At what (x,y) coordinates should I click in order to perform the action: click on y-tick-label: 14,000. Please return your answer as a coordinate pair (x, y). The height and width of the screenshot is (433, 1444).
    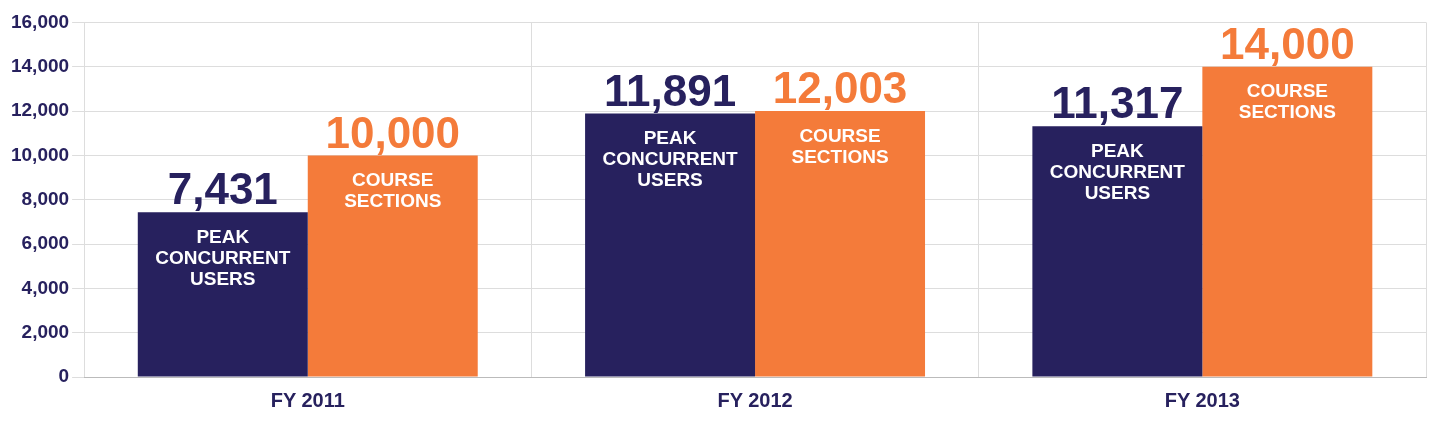
    Looking at the image, I should click on (40, 65).